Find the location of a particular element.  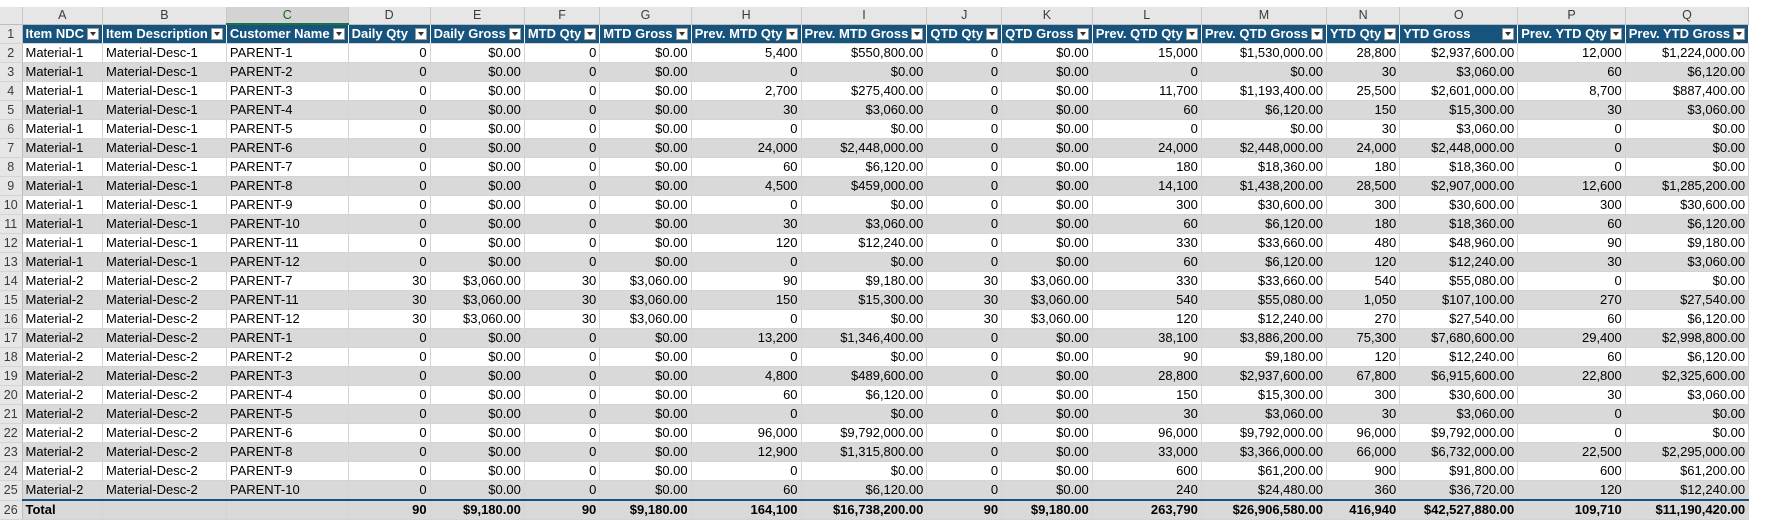

table-cell: $3,060.00 is located at coordinates (1047, 319).